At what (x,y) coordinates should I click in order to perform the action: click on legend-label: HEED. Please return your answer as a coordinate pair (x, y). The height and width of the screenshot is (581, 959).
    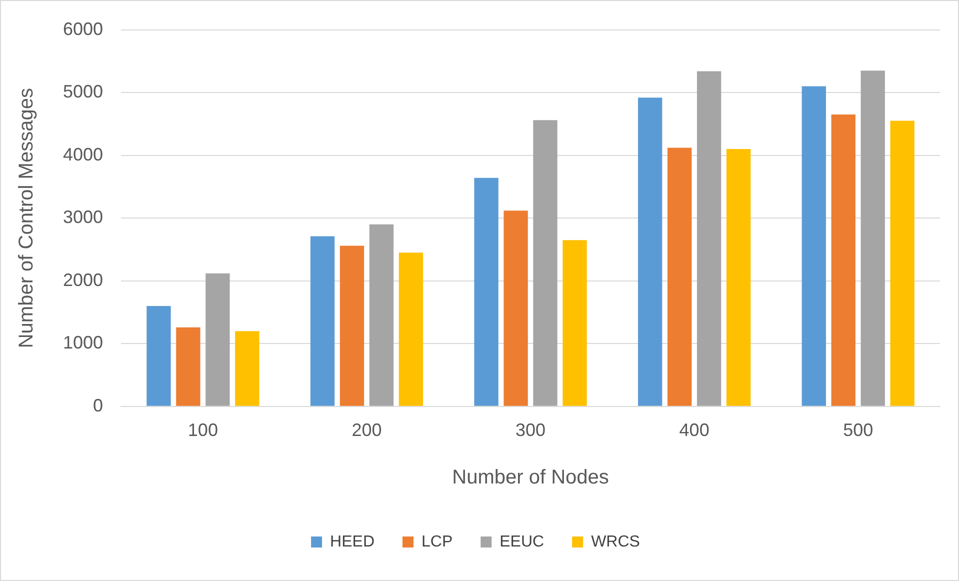
    Looking at the image, I should click on (352, 541).